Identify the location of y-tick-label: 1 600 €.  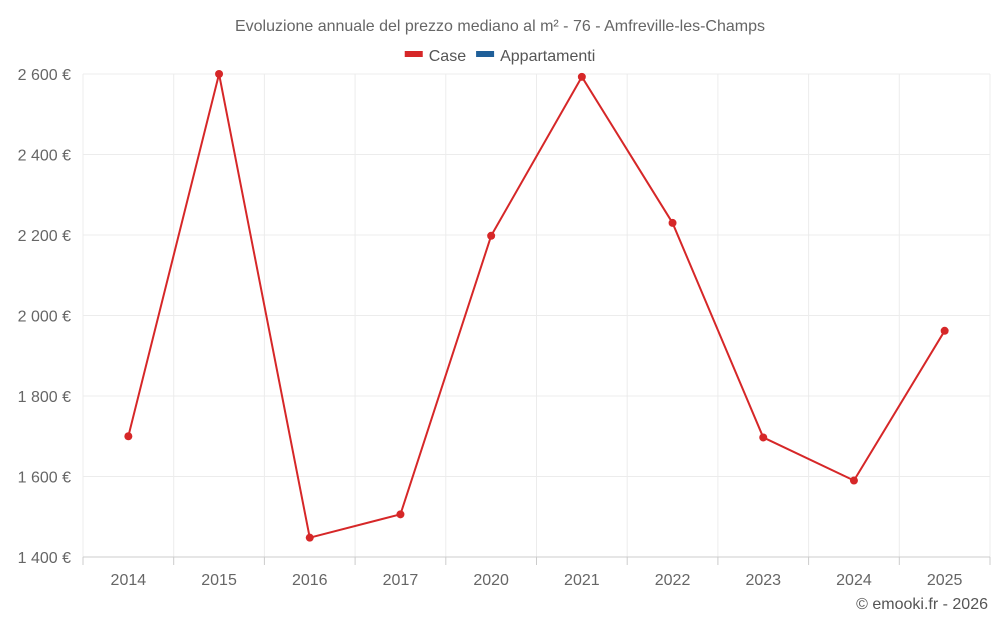
(44, 478).